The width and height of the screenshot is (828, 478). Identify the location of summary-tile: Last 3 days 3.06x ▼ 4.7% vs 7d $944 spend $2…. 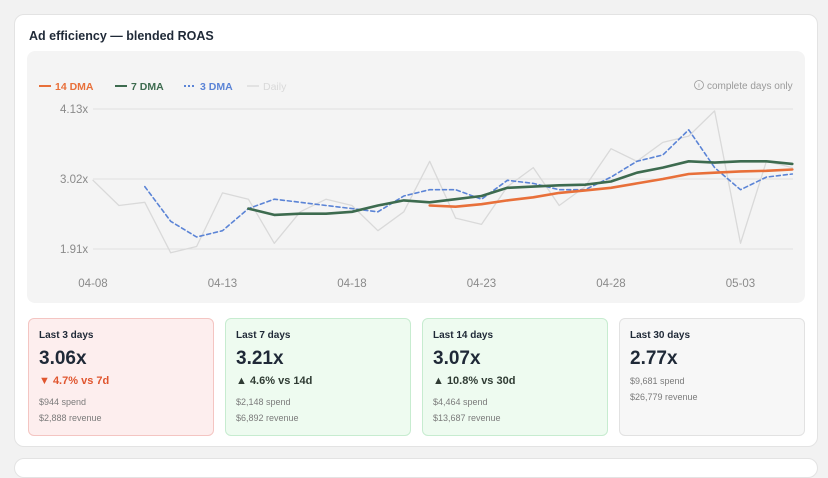
(121, 377).